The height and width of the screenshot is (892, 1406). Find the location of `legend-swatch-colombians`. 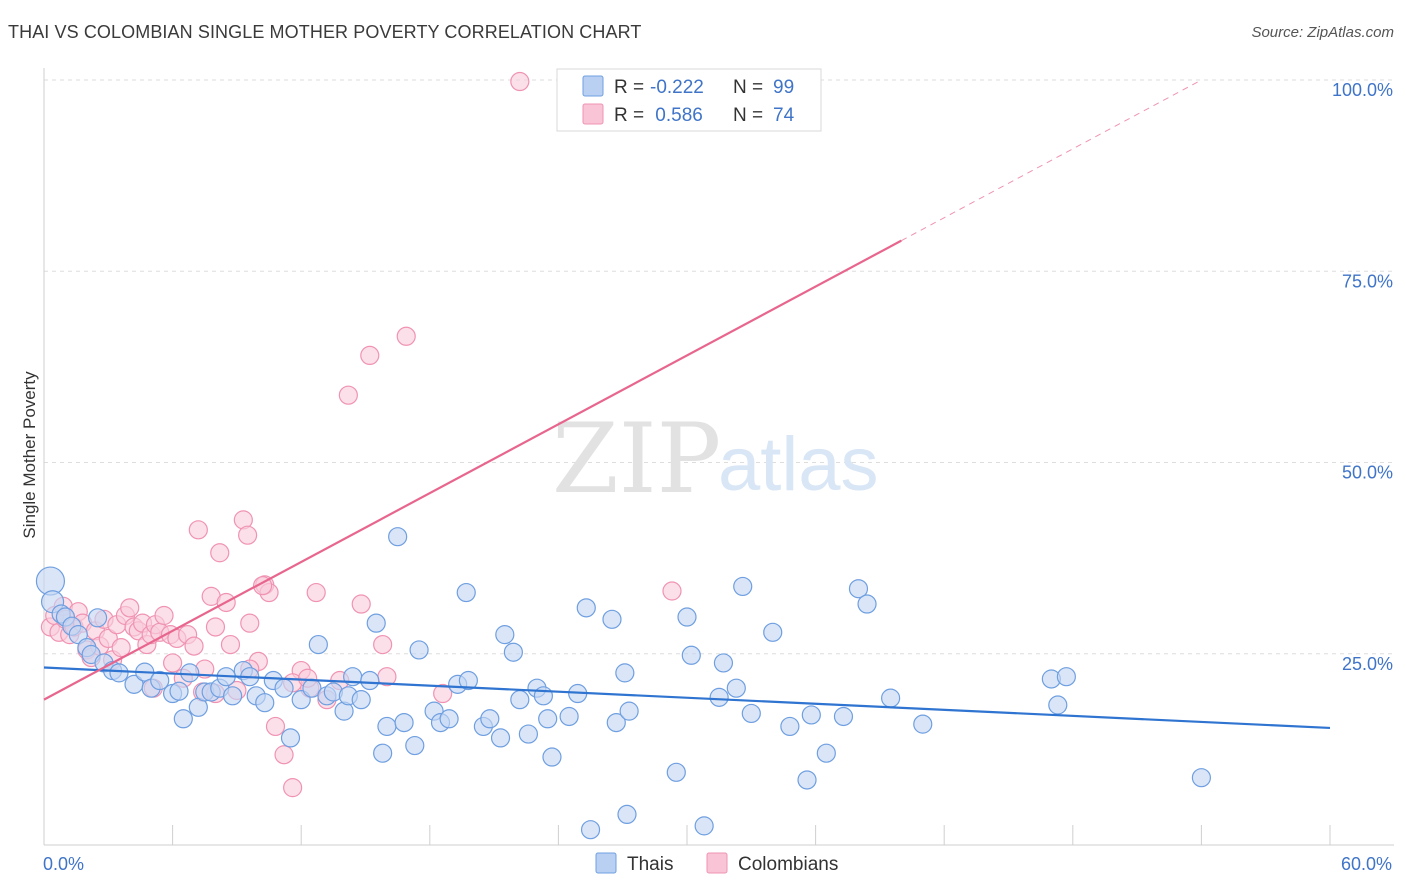

legend-swatch-colombians is located at coordinates (593, 114).